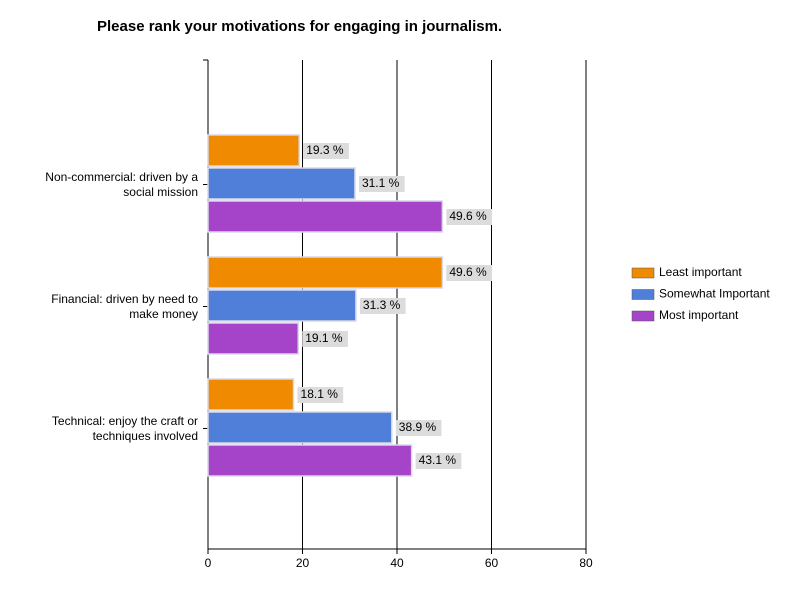 This screenshot has height=600, width=800. What do you see at coordinates (124, 306) in the screenshot?
I see `y-tick-label: Financial: driven by need to make money` at bounding box center [124, 306].